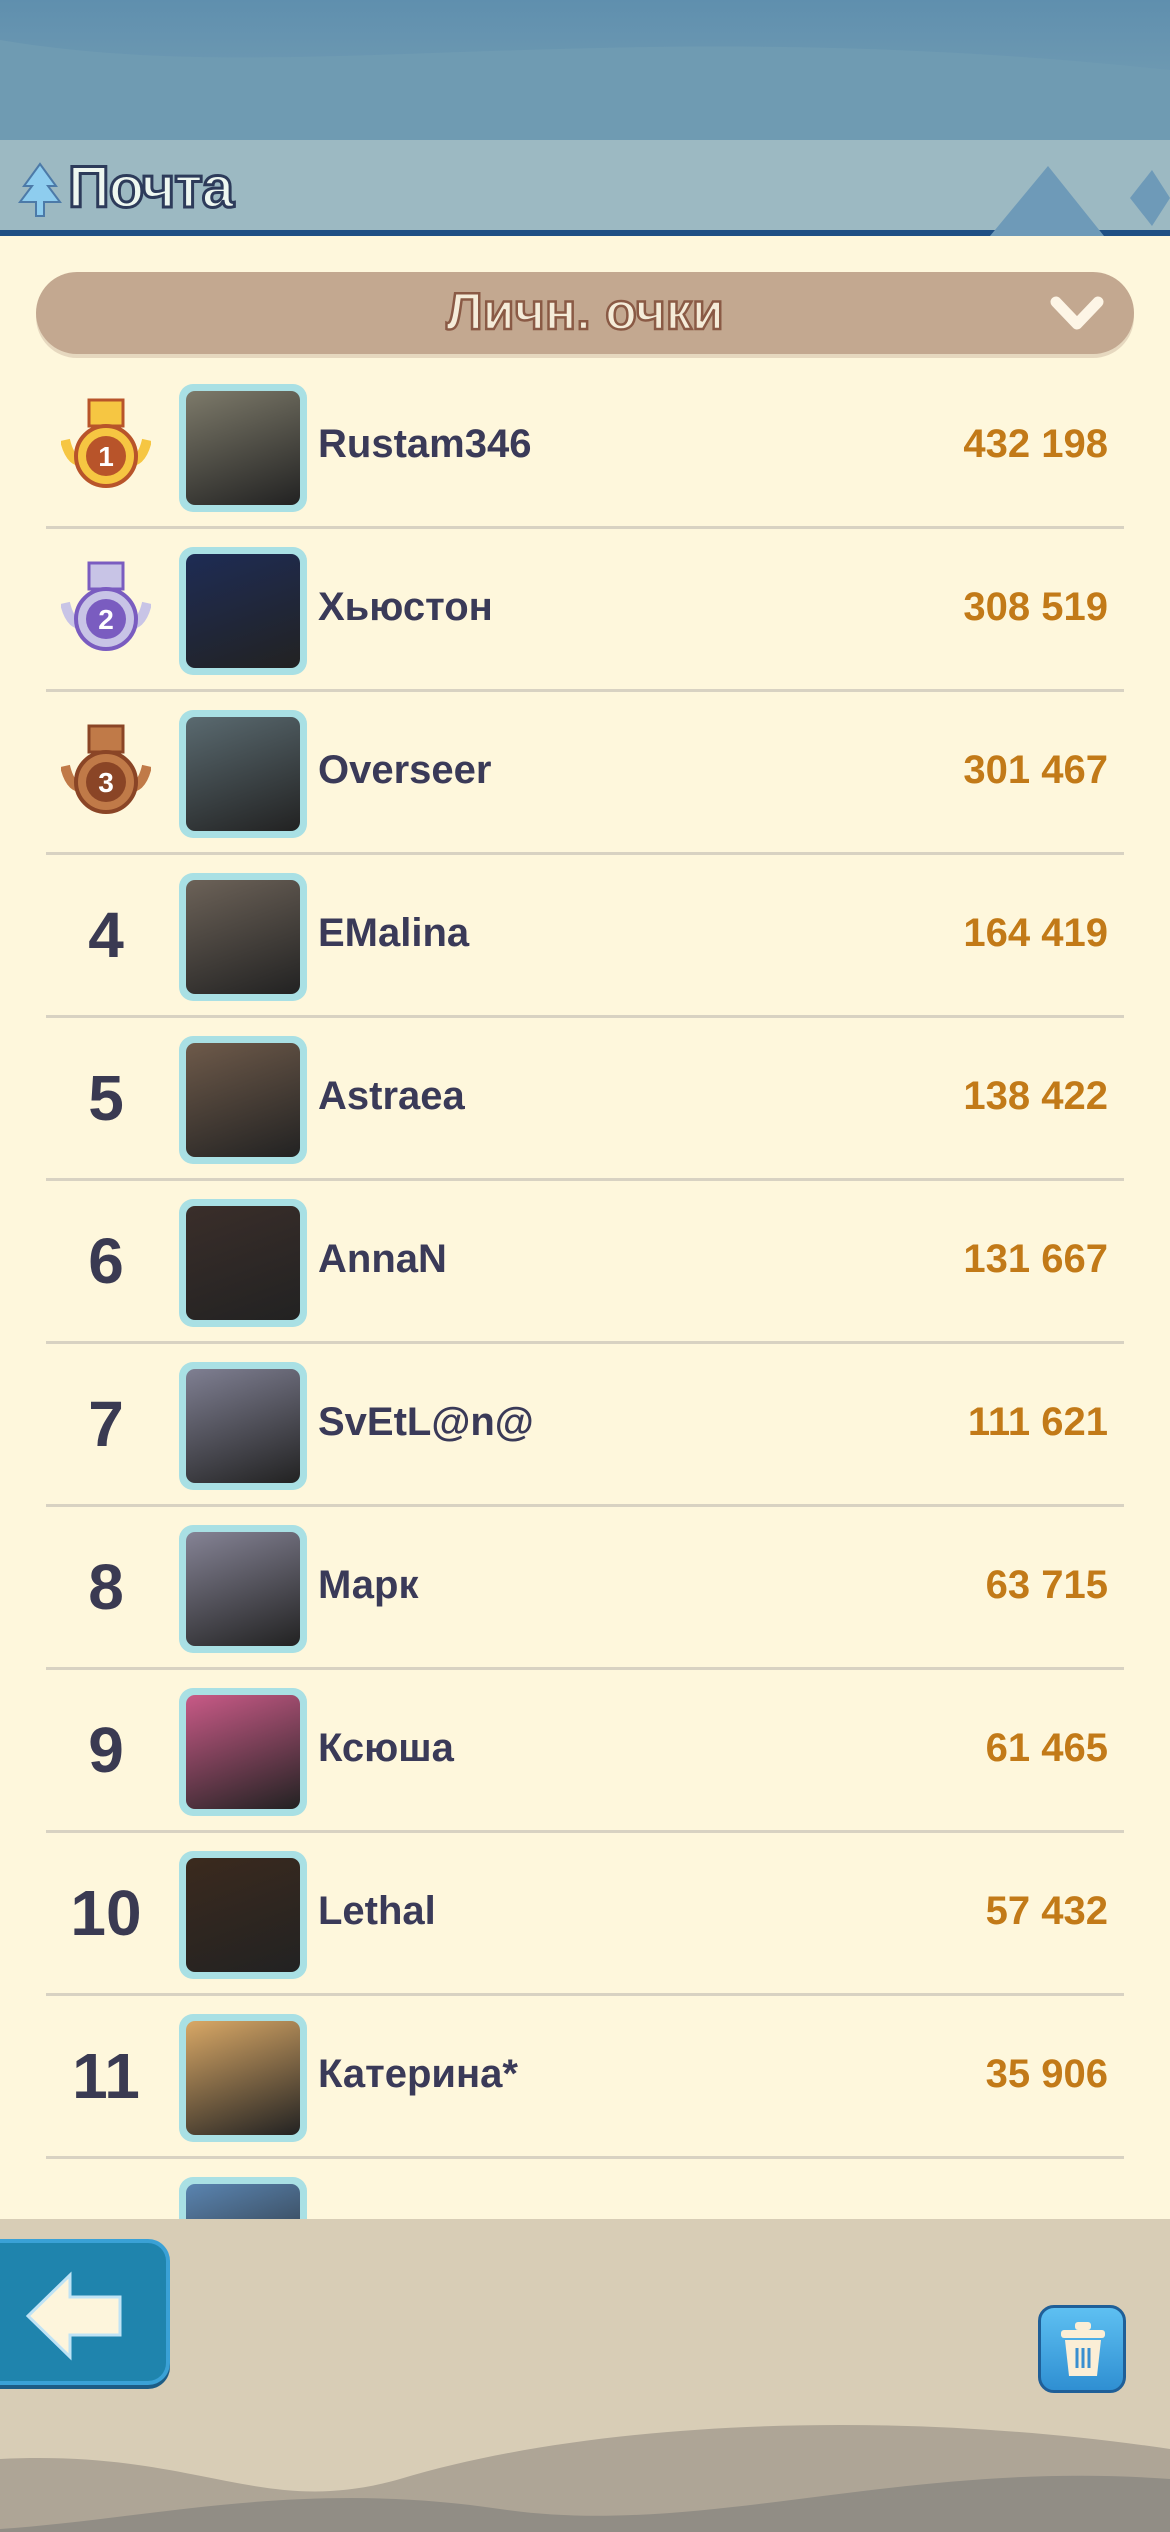 The height and width of the screenshot is (2532, 1170). What do you see at coordinates (585, 447) in the screenshot?
I see `leaderboard-row: 1 Rustam346 432 198` at bounding box center [585, 447].